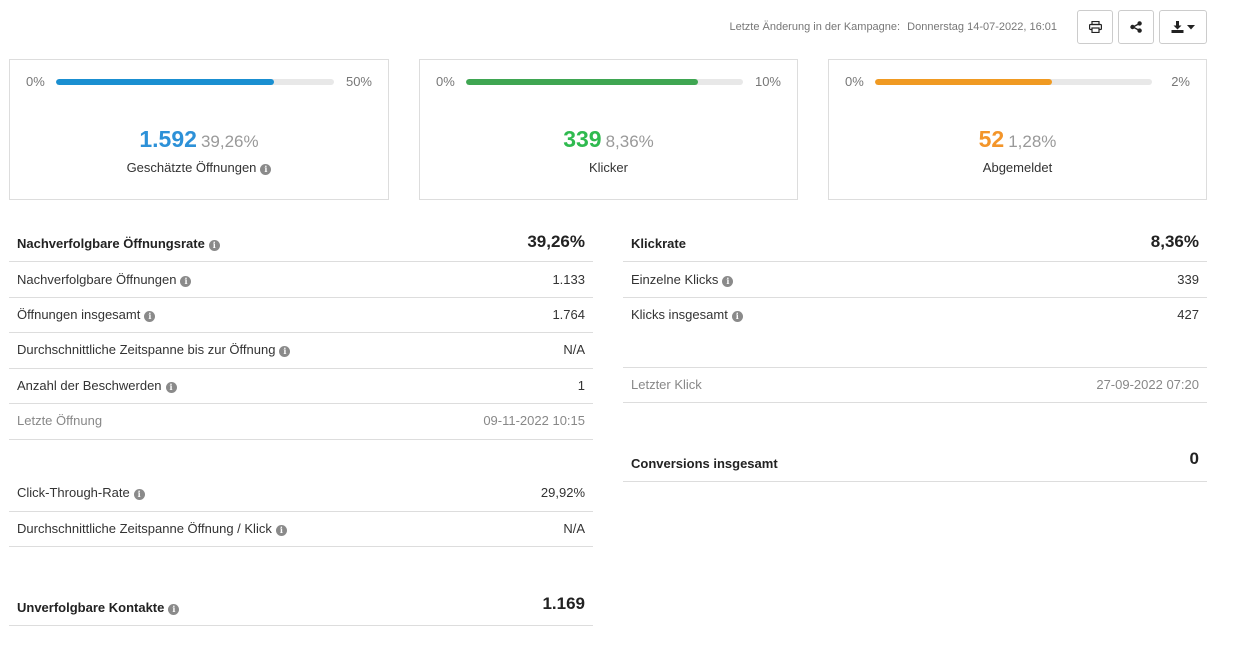 The height and width of the screenshot is (668, 1236). What do you see at coordinates (568, 314) in the screenshot?
I see `row-value: 1.764` at bounding box center [568, 314].